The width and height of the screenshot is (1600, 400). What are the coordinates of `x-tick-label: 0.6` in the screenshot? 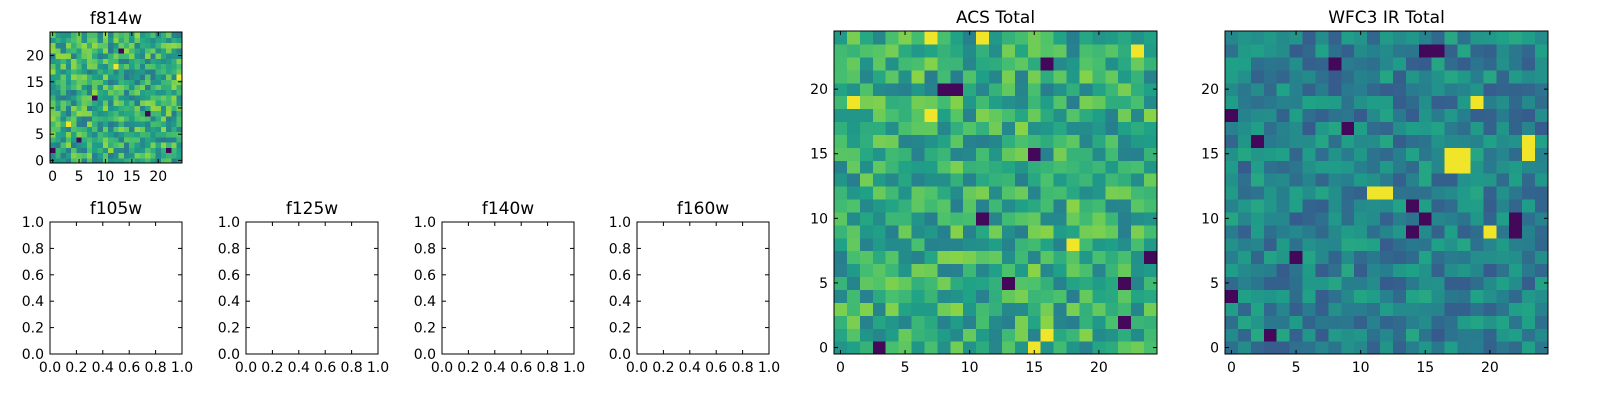 It's located at (521, 368).